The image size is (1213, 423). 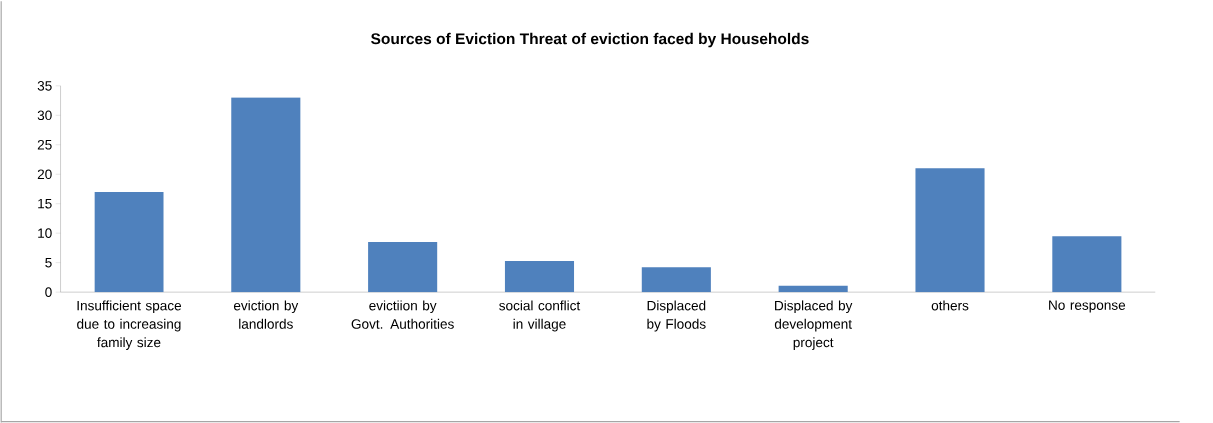 I want to click on x-tick-label: social conflict in village, so click(x=540, y=316).